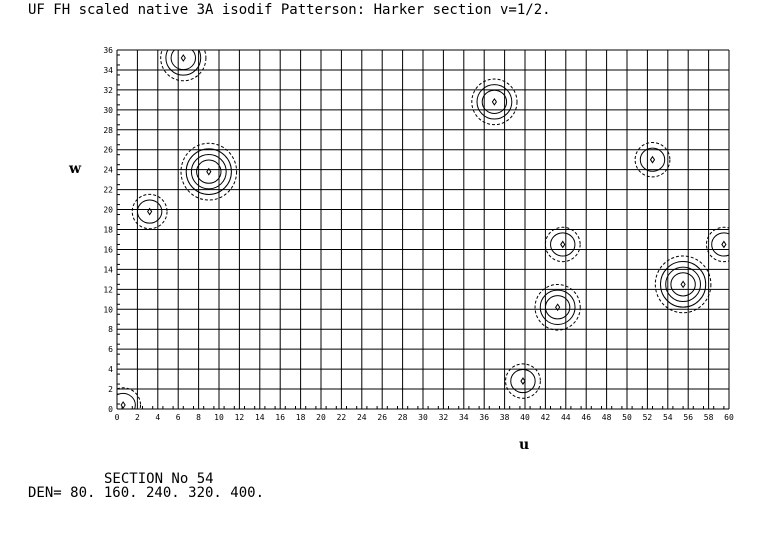 The width and height of the screenshot is (768, 542). What do you see at coordinates (586, 417) in the screenshot?
I see `x-tick-label: 46` at bounding box center [586, 417].